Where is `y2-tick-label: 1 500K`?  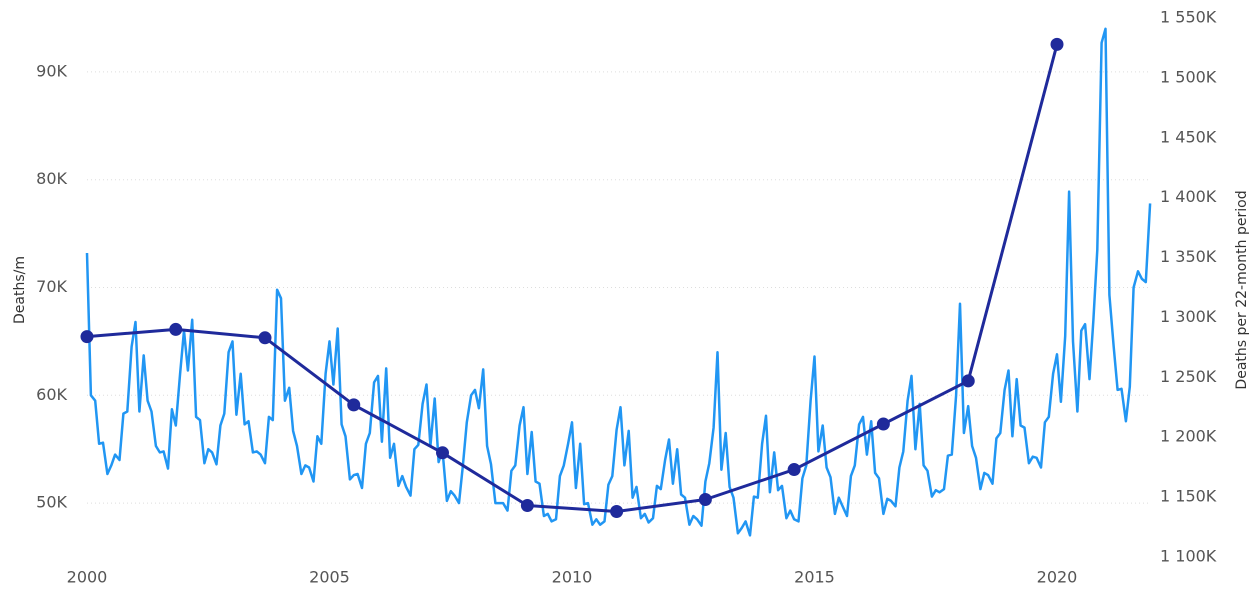
y2-tick-label: 1 500K is located at coordinates (1188, 76).